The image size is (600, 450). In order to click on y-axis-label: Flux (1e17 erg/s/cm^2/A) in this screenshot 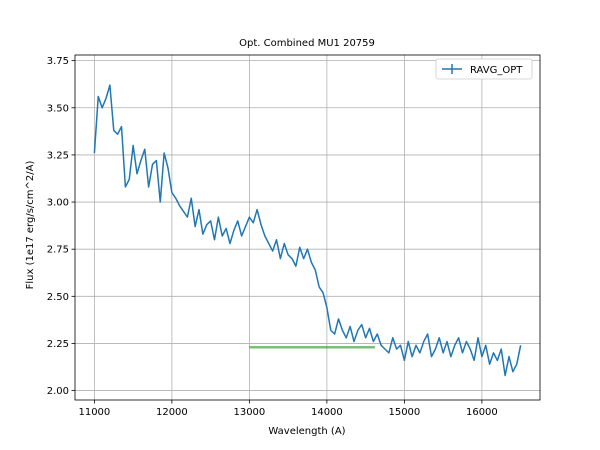, I will do `click(30, 225)`.